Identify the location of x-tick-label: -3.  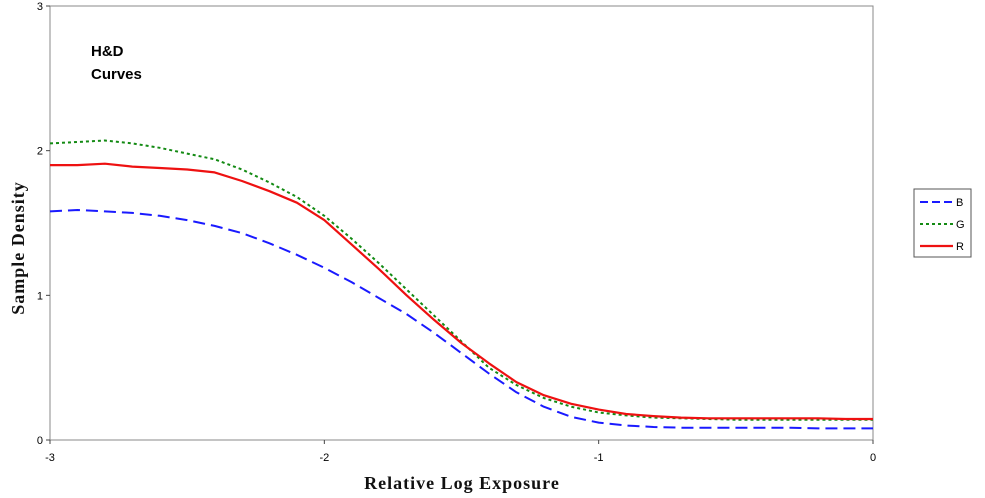
(50, 458).